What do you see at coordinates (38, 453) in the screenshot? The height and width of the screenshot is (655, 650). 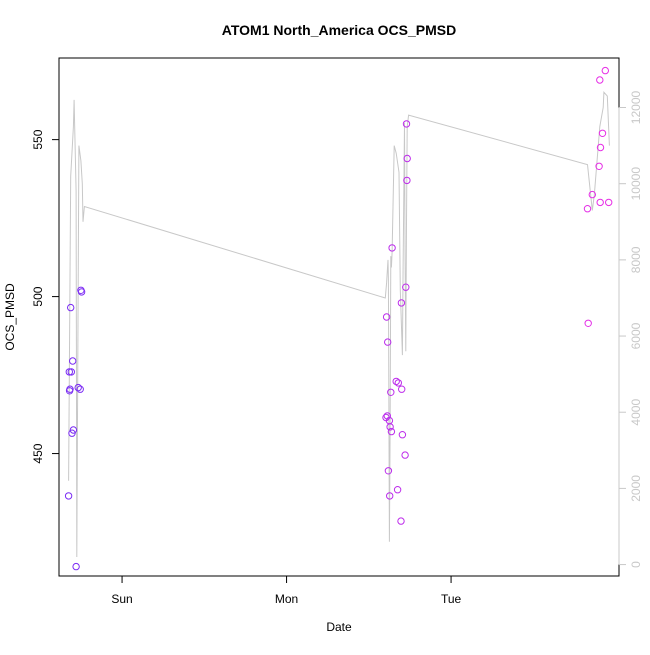 I see `y-tick-label-left: 450` at bounding box center [38, 453].